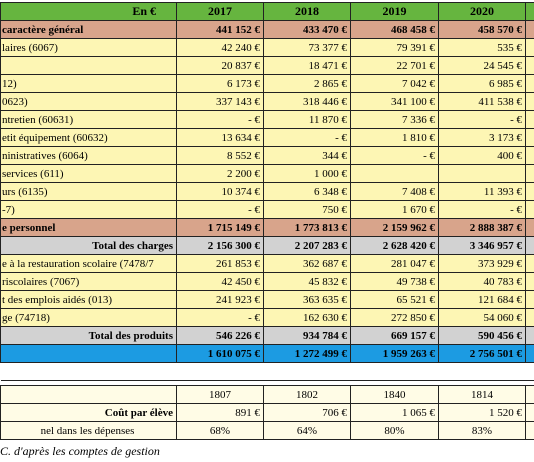 The width and height of the screenshot is (534, 462). Describe the element at coordinates (394, 11) in the screenshot. I see `cell: 2019` at that location.